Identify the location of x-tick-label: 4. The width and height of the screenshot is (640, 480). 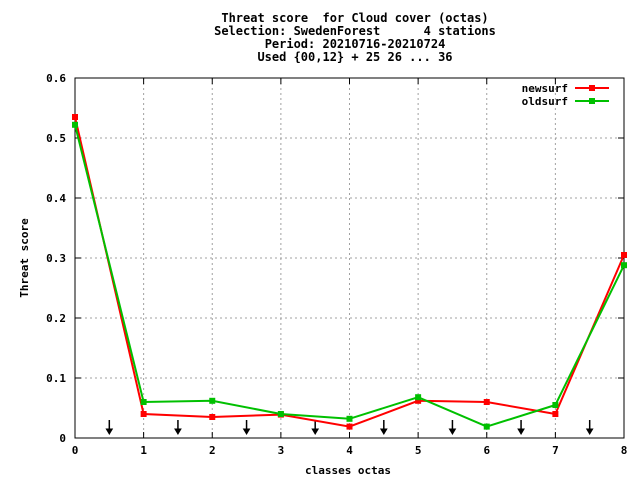
(349, 450).